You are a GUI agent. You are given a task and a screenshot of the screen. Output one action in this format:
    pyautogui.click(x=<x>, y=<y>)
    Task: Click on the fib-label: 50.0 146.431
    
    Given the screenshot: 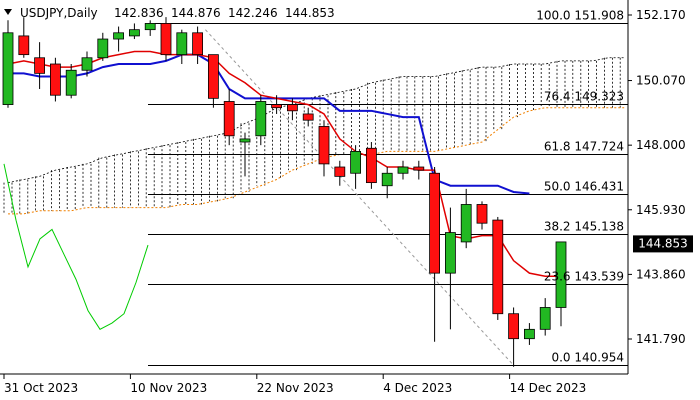 What is the action you would take?
    pyautogui.click(x=584, y=187)
    